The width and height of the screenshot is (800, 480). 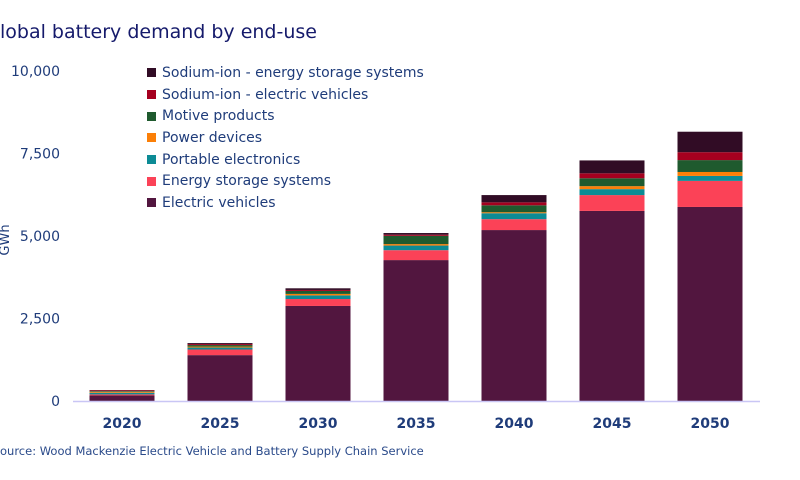 What do you see at coordinates (231, 159) in the screenshot?
I see `legend-label: Portable electronics` at bounding box center [231, 159].